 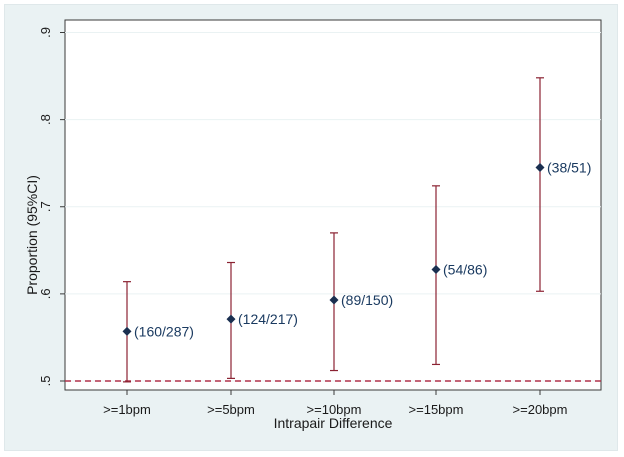 I want to click on y-tick-label: .6, so click(x=45, y=293).